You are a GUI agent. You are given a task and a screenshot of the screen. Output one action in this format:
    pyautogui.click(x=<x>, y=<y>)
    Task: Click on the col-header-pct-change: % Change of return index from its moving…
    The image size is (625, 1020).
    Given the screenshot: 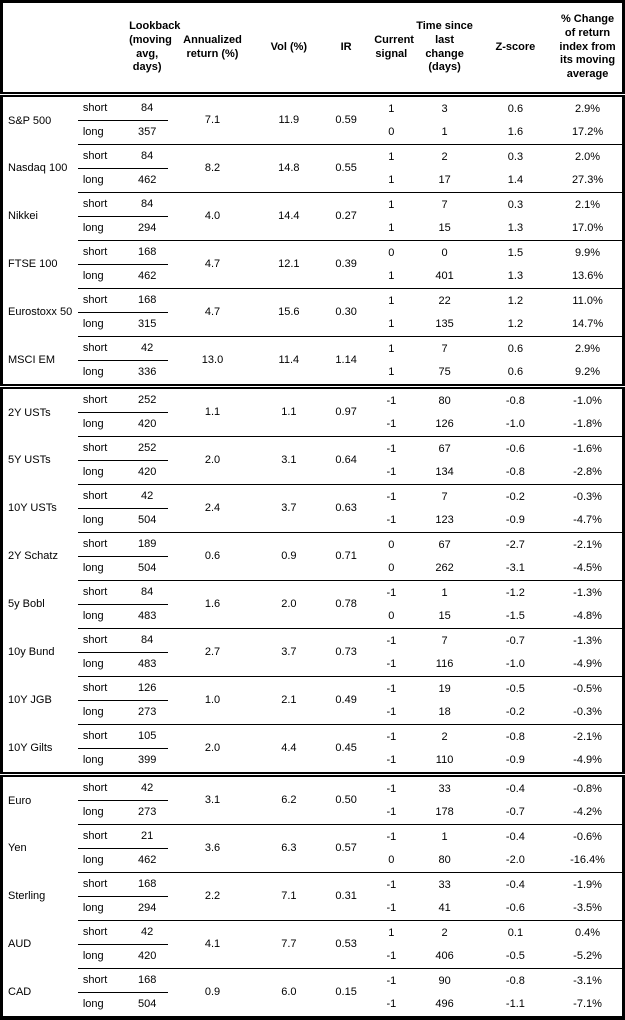 What is the action you would take?
    pyautogui.click(x=588, y=49)
    